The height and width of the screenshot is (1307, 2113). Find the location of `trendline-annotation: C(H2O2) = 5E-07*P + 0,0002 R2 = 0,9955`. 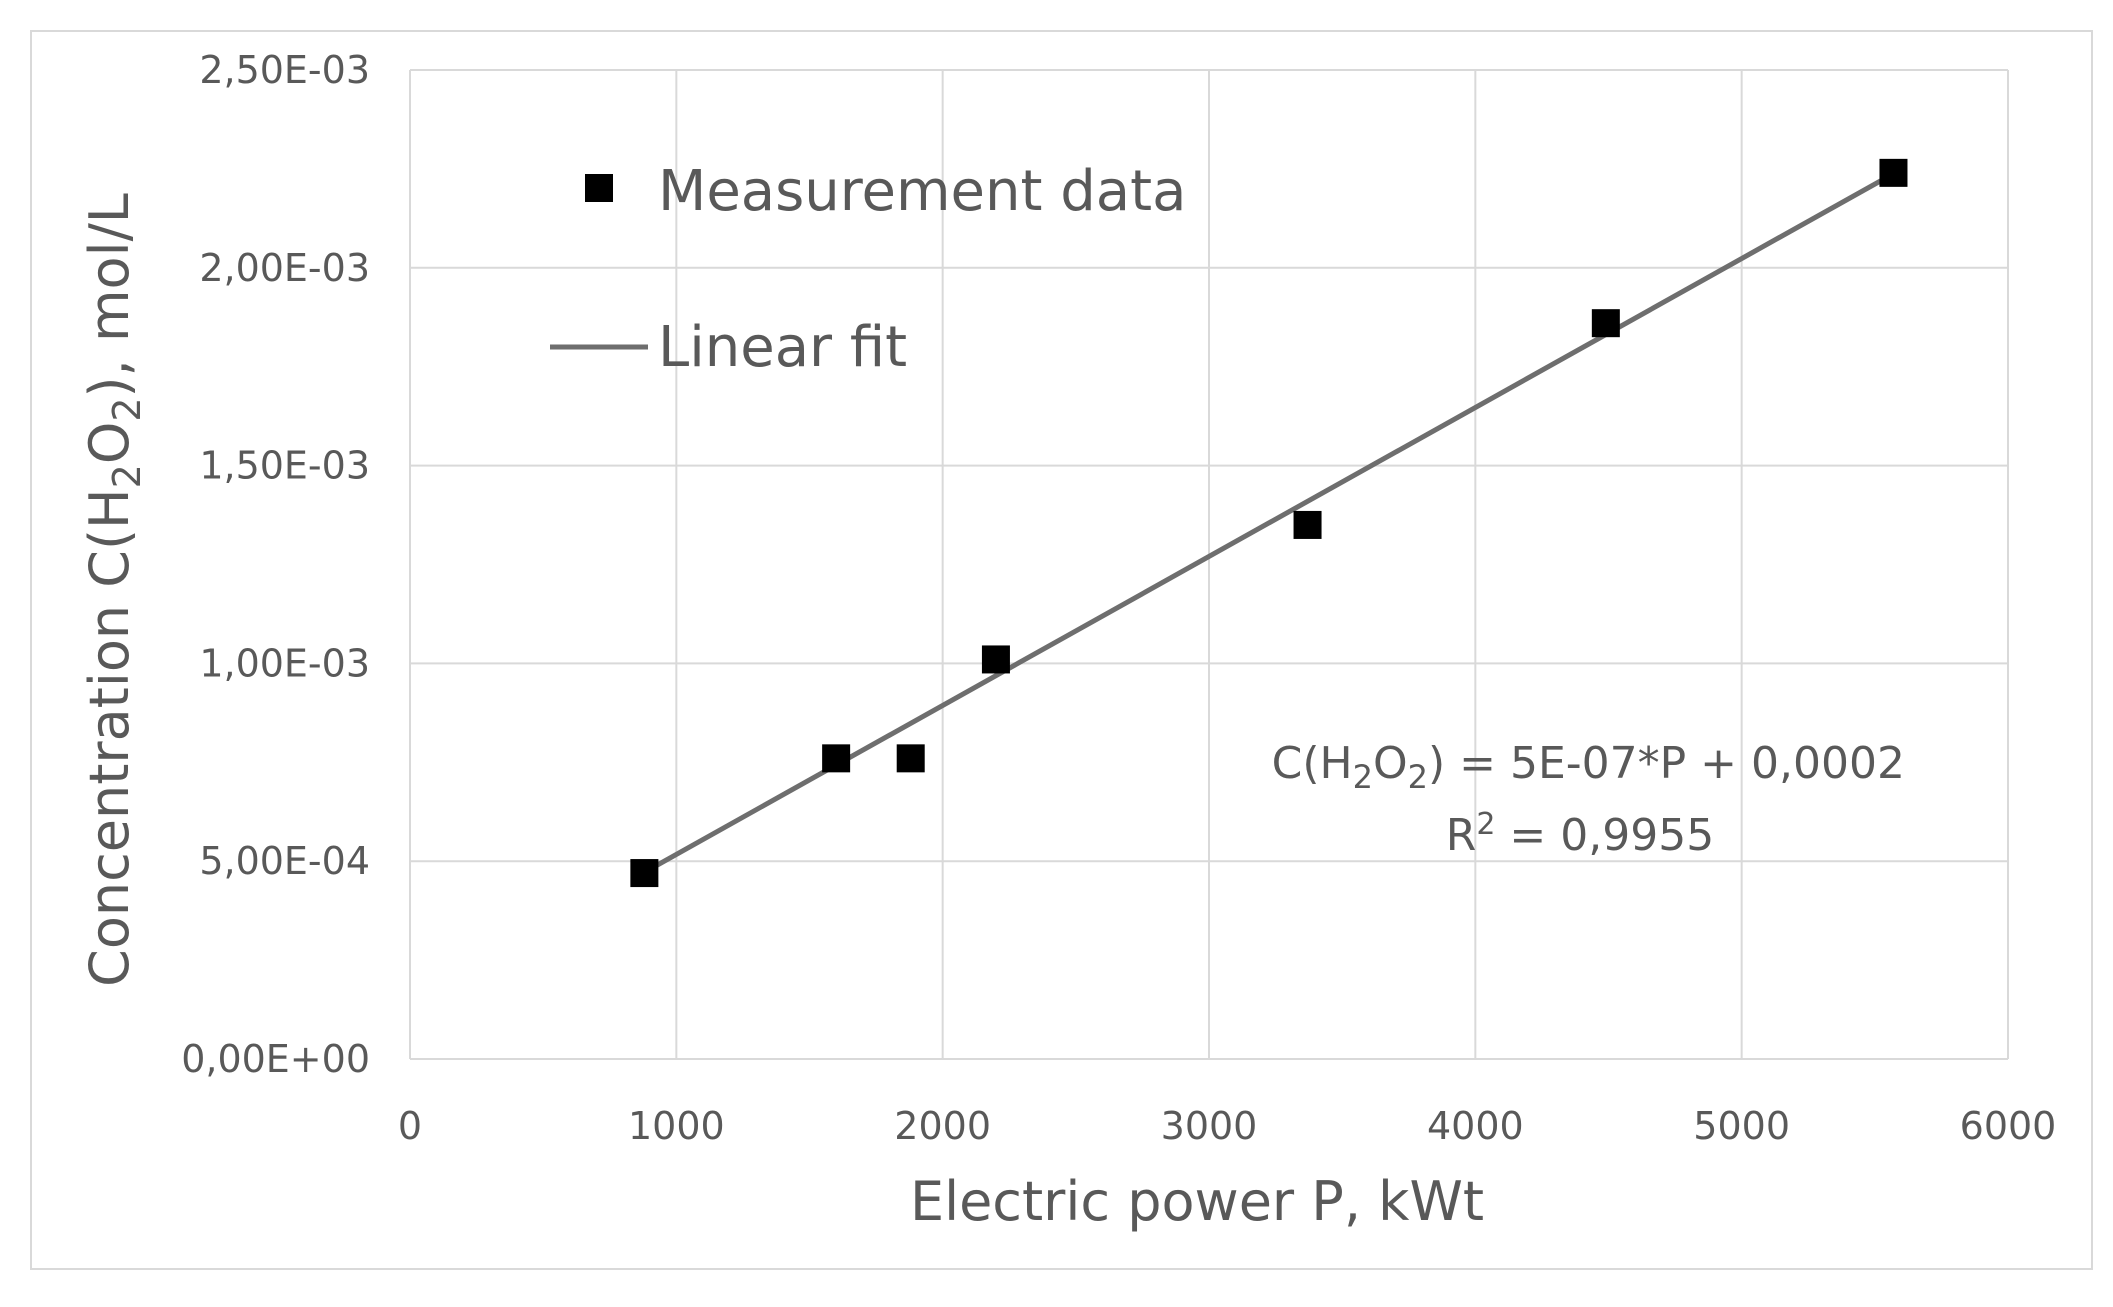

trendline-annotation: C(H2O2) = 5E-07*P + 0,0002 R2 = 0,9955 is located at coordinates (1588, 799).